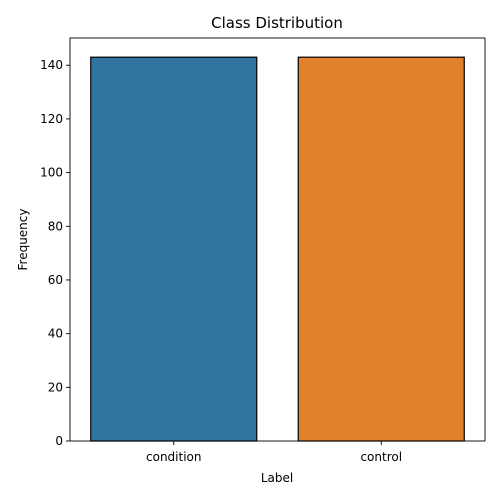  What do you see at coordinates (51, 119) in the screenshot?
I see `y-tick-label: 120` at bounding box center [51, 119].